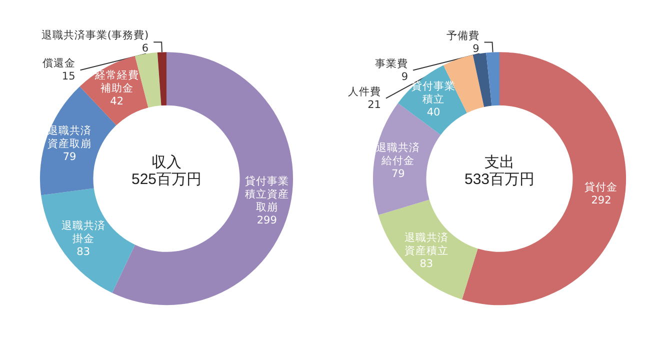 The image size is (666, 337). I want to click on slice-label: 退職共済掛金, so click(83, 232).